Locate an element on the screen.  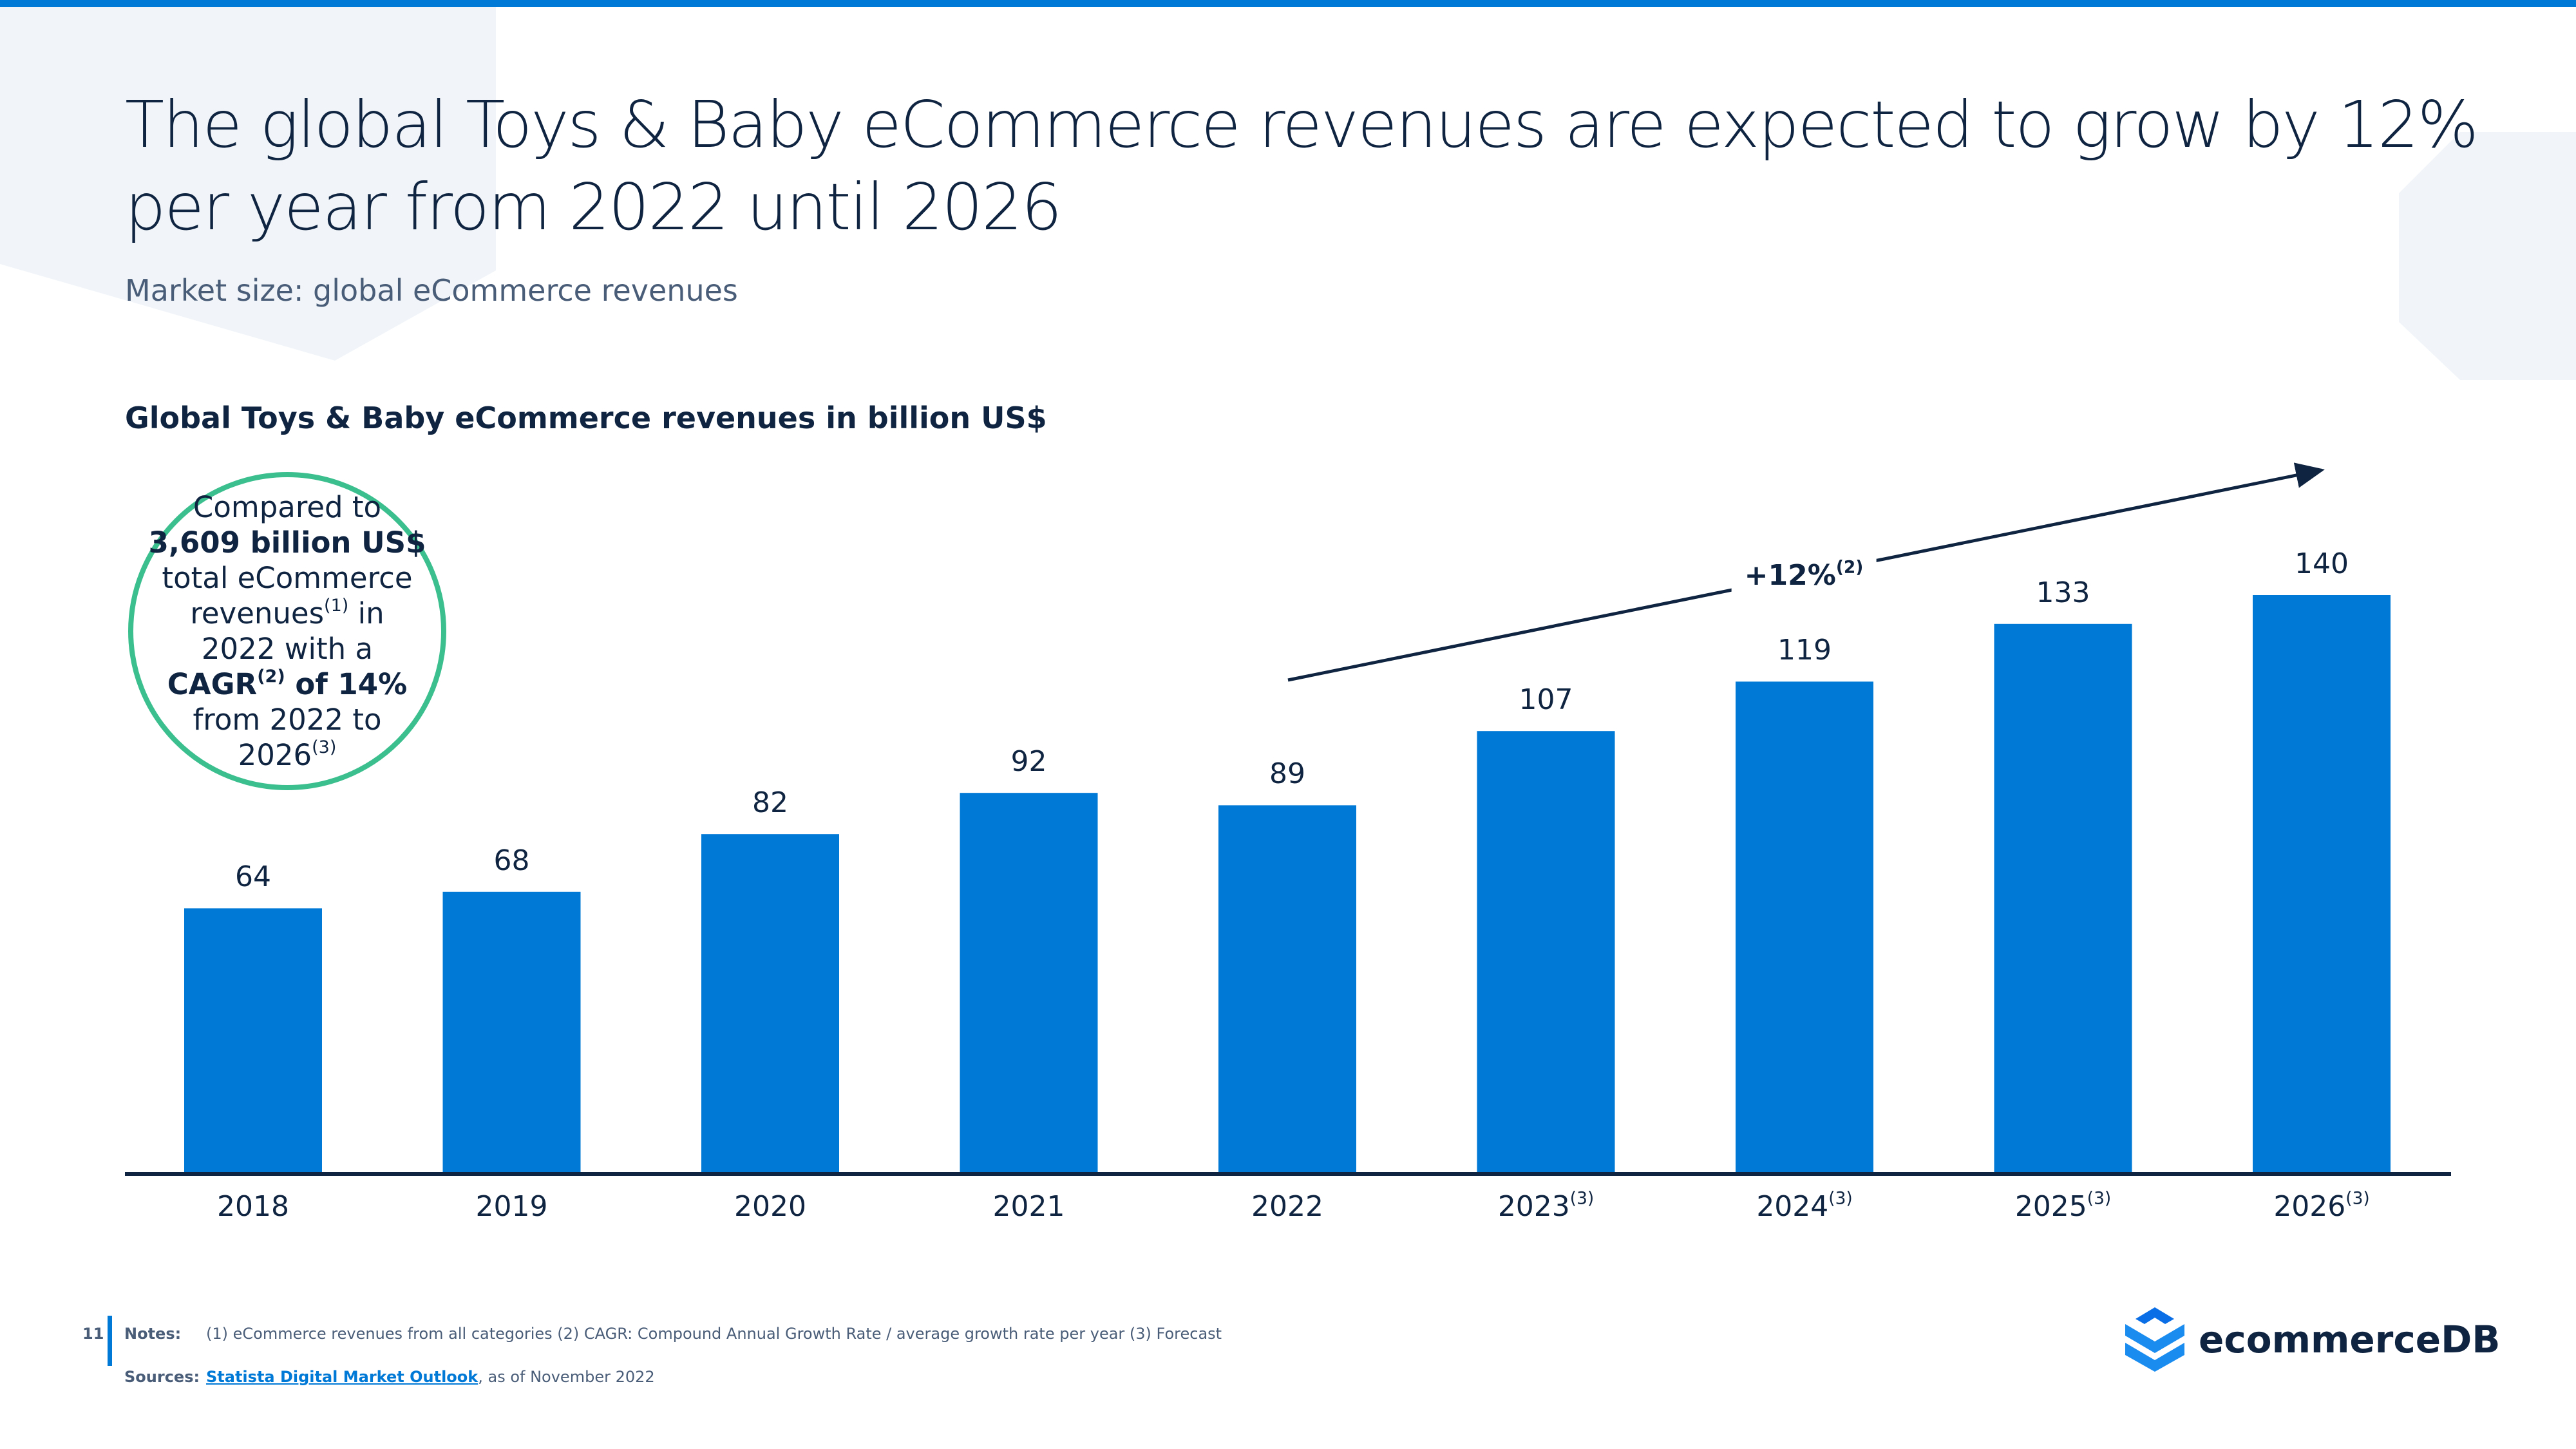
x-tick-label: 2019 is located at coordinates (512, 1206).